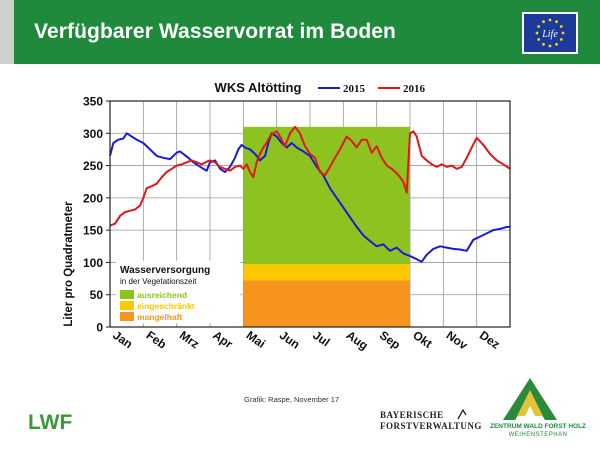  I want to click on legend-box-subtitle: in der Vegetationszeit, so click(158, 281).